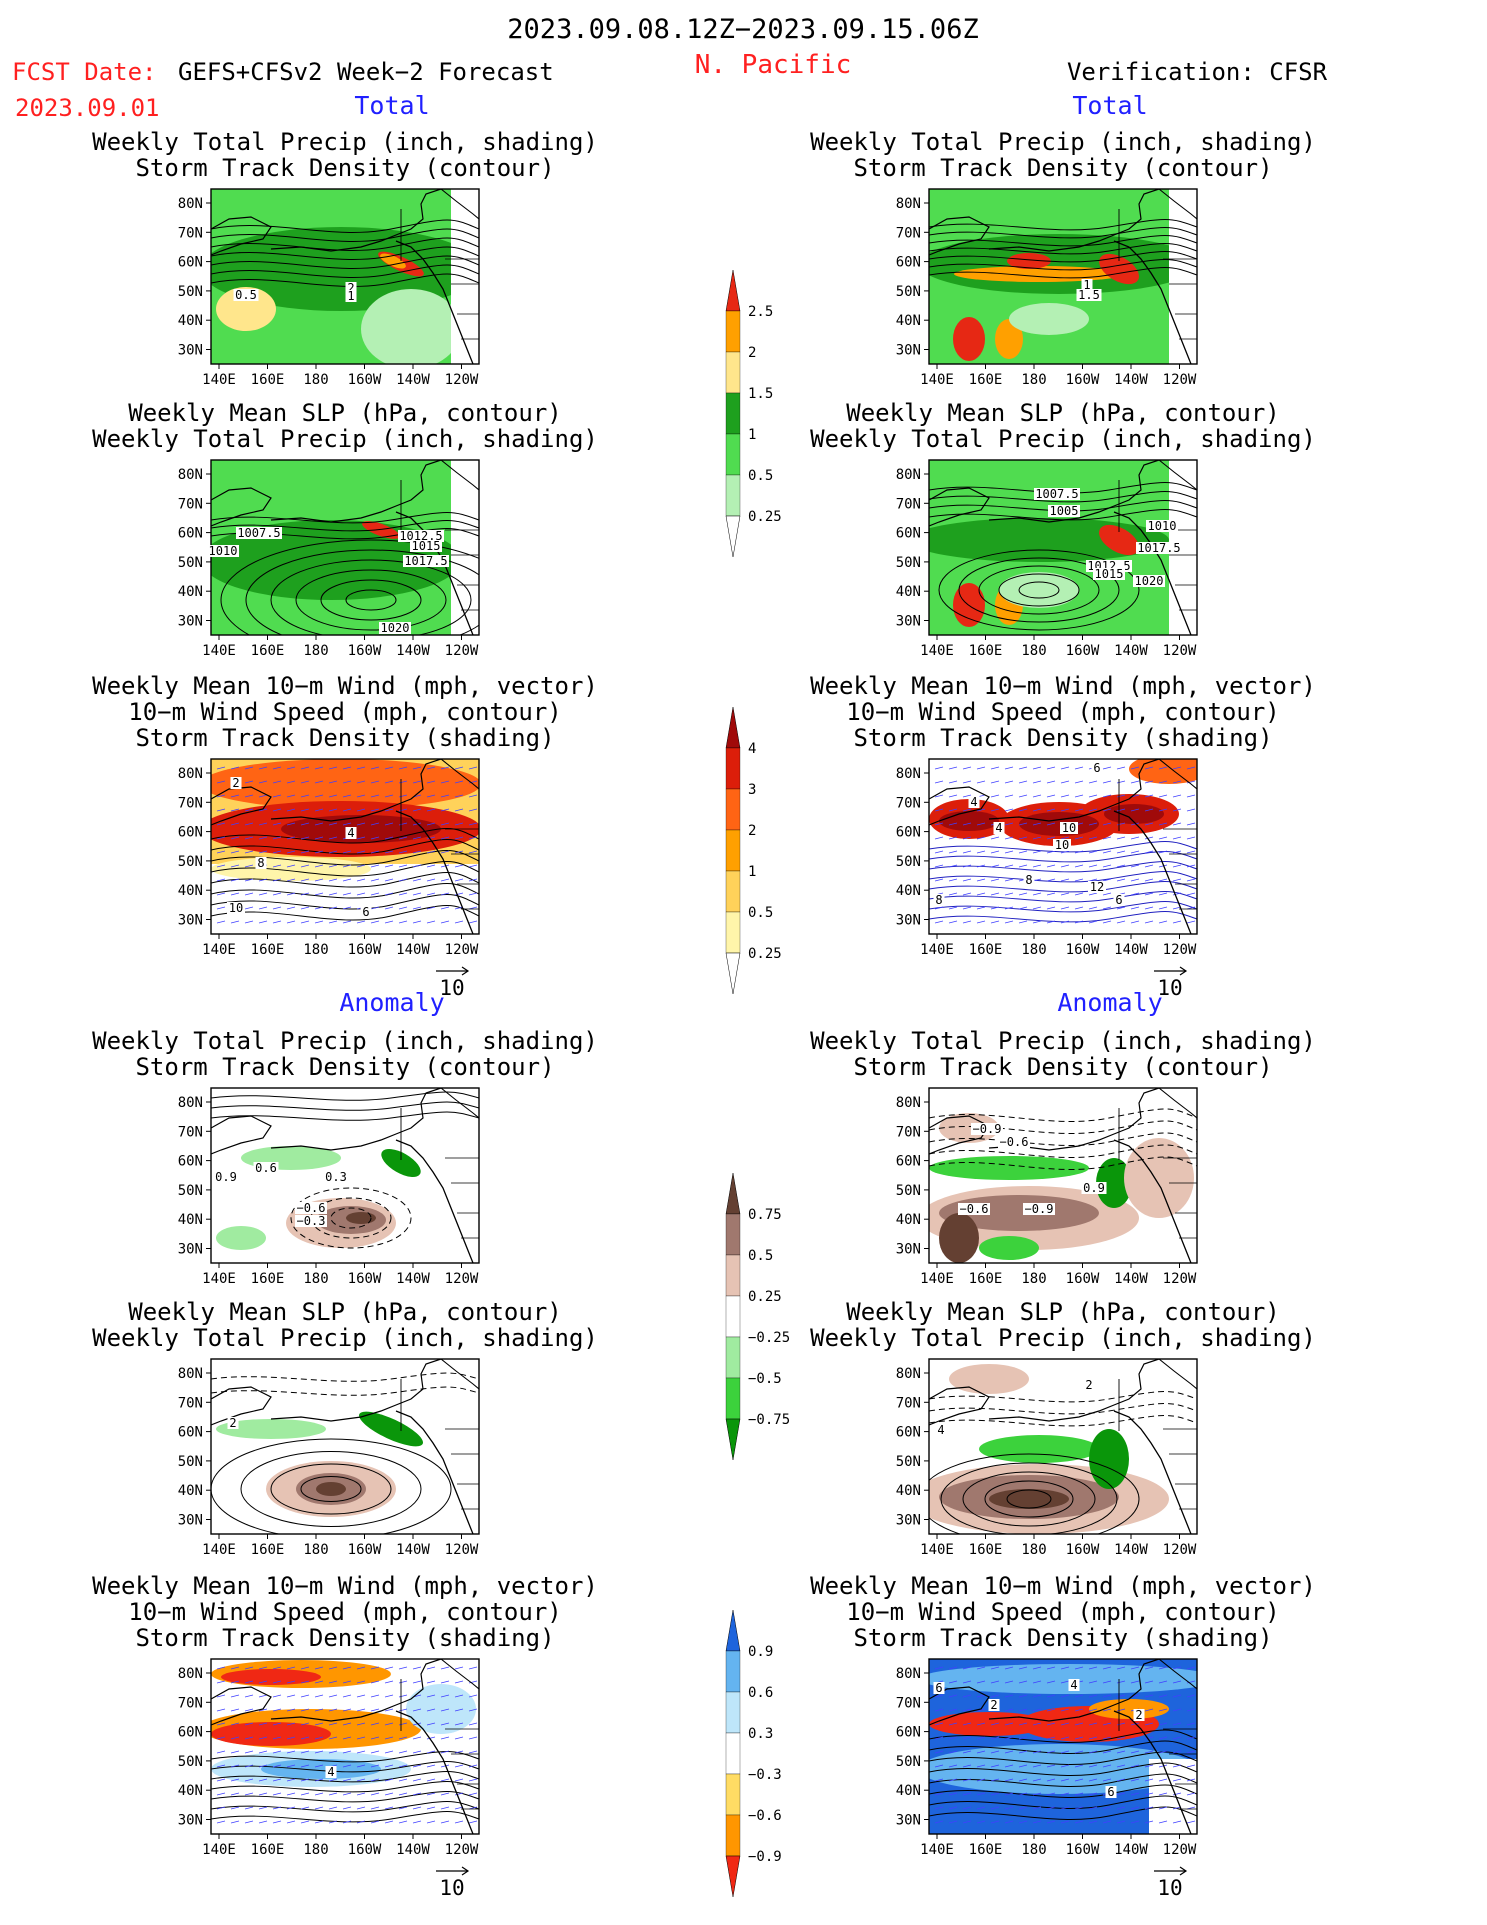 This screenshot has height=1925, width=1487. Describe the element at coordinates (336, 1177) in the screenshot. I see `contour-label: 0.3` at that location.